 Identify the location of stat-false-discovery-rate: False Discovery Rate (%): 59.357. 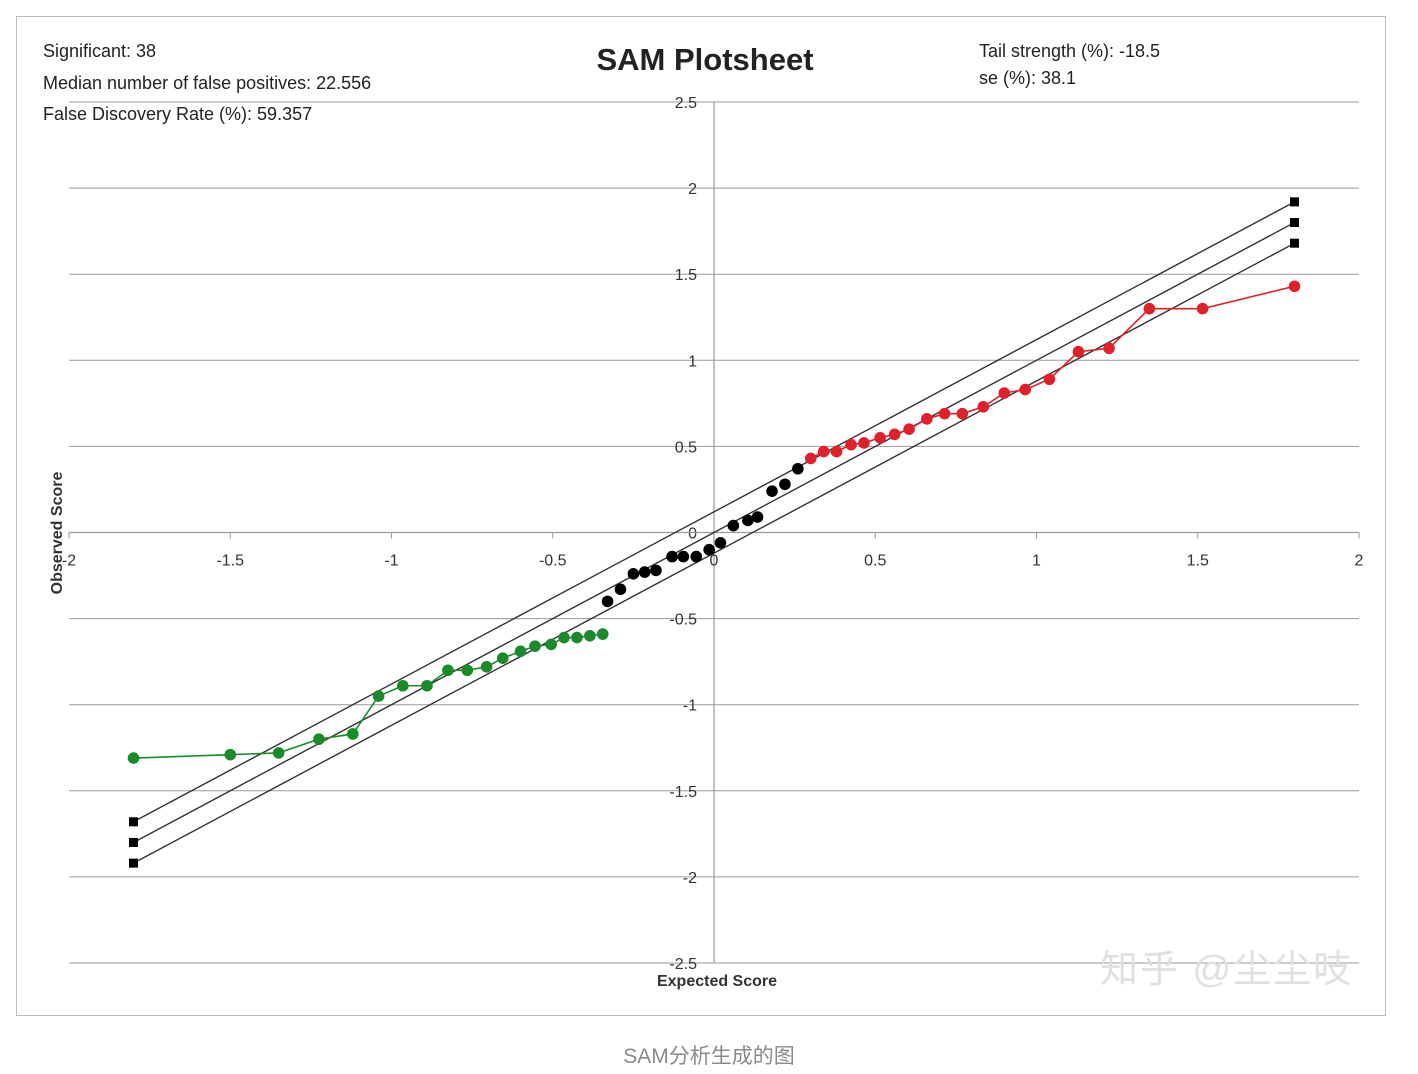
(178, 114).